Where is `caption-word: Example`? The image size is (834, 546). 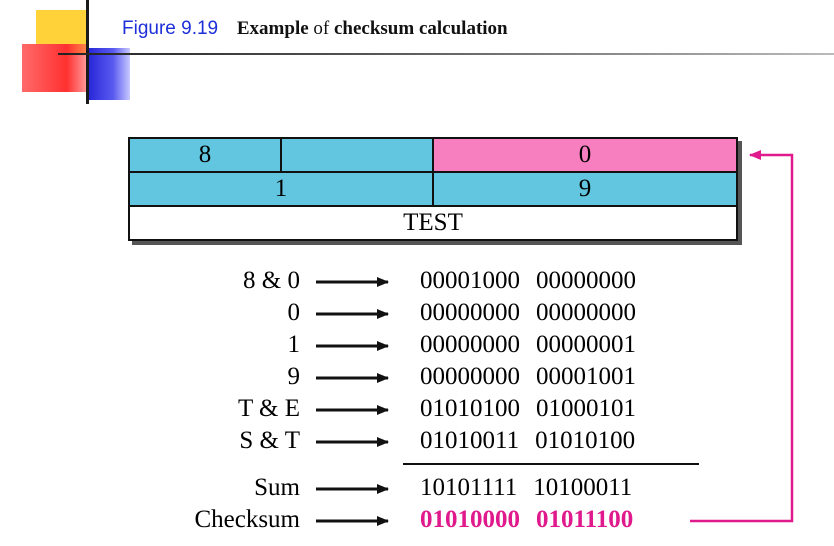
caption-word: Example is located at coordinates (272, 28).